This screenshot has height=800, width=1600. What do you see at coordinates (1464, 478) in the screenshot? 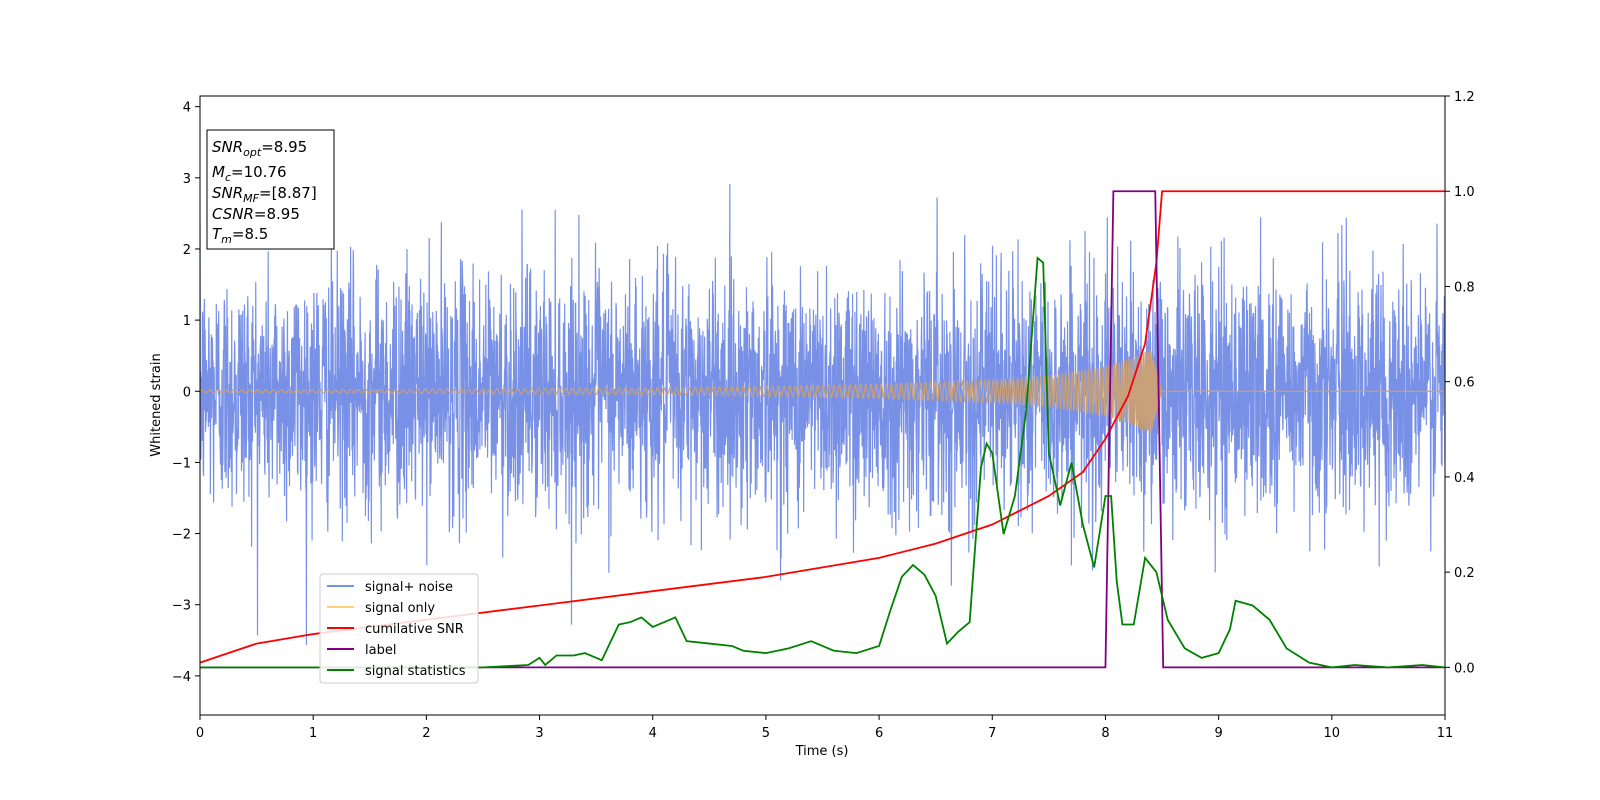
I see `y2-tick-label: 0.4` at bounding box center [1464, 478].